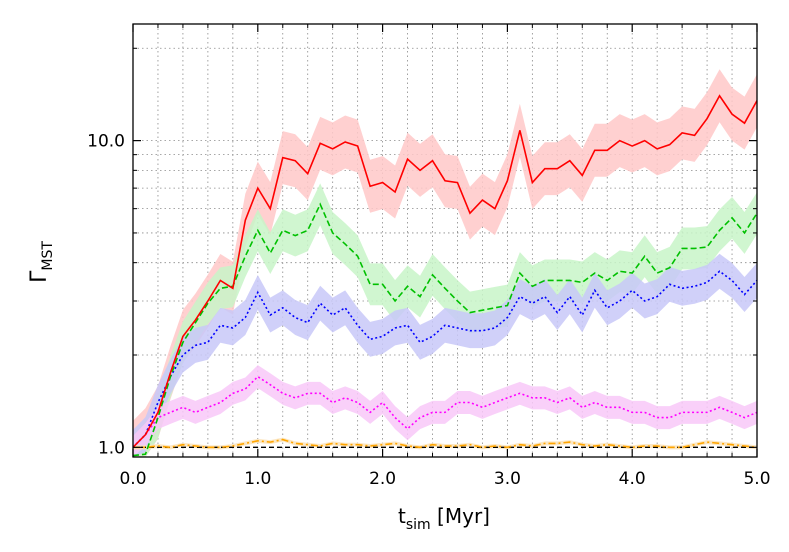 The height and width of the screenshot is (552, 789). Describe the element at coordinates (418, 525) in the screenshot. I see `x-axis-label-sub: sim` at that location.